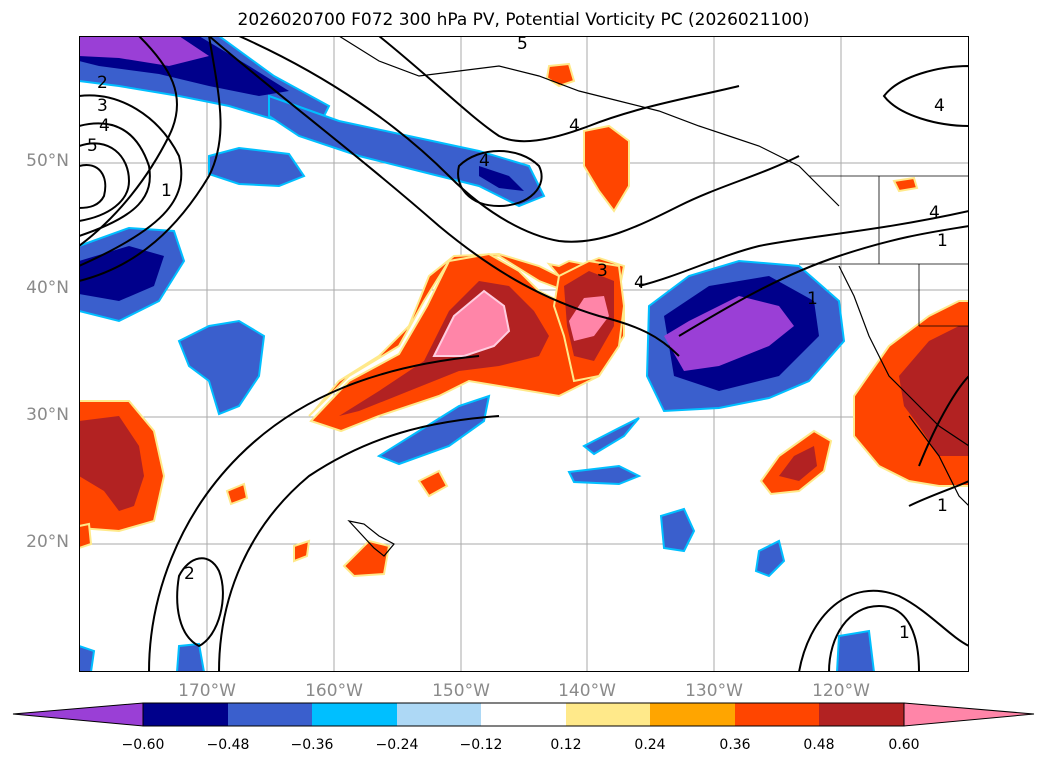 This screenshot has height=765, width=1047. I want to click on contour-2-west, so click(131, 180).